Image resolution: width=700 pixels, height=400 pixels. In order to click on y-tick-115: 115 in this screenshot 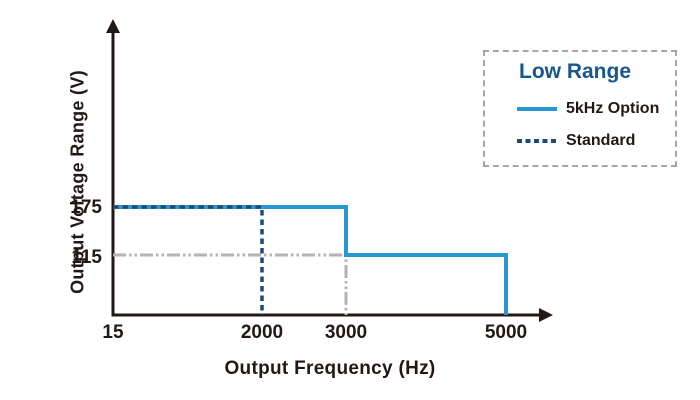, I will do `click(86, 257)`.